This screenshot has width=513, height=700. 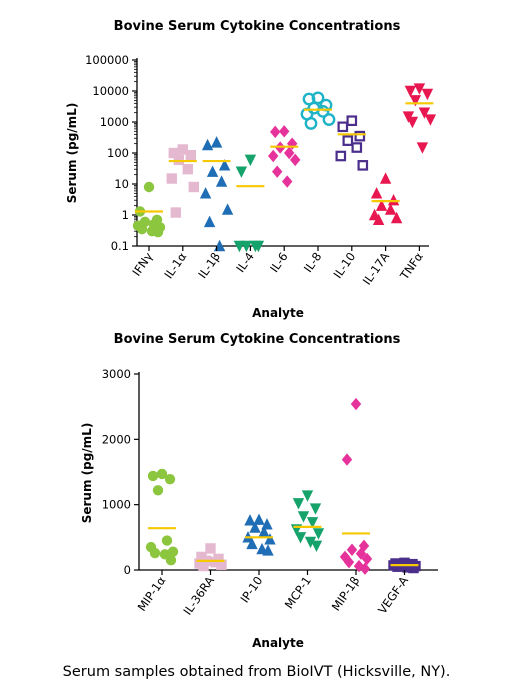 What do you see at coordinates (257, 339) in the screenshot?
I see `chart-title: Bovine Serum Cytokine Concentrations` at bounding box center [257, 339].